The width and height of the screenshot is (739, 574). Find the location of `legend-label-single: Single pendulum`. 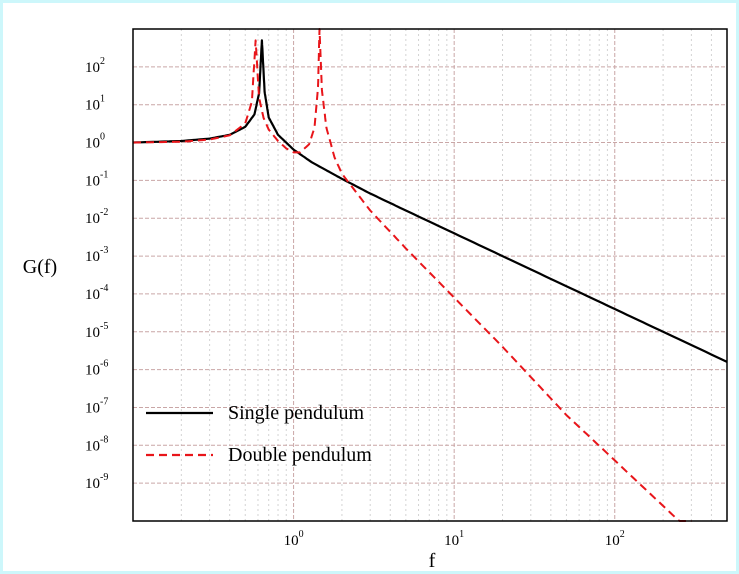

legend-label-single: Single pendulum is located at coordinates (296, 413).